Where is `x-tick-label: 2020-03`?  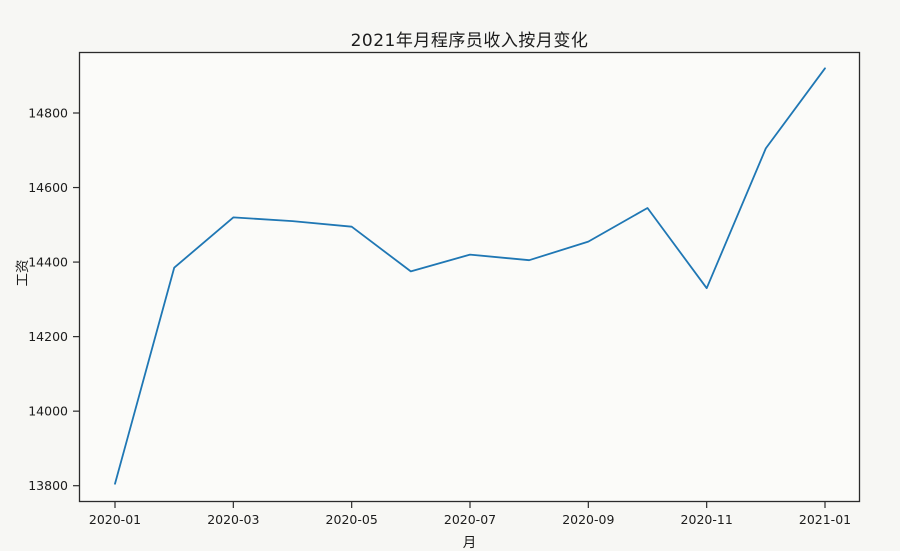
x-tick-label: 2020-03 is located at coordinates (233, 519).